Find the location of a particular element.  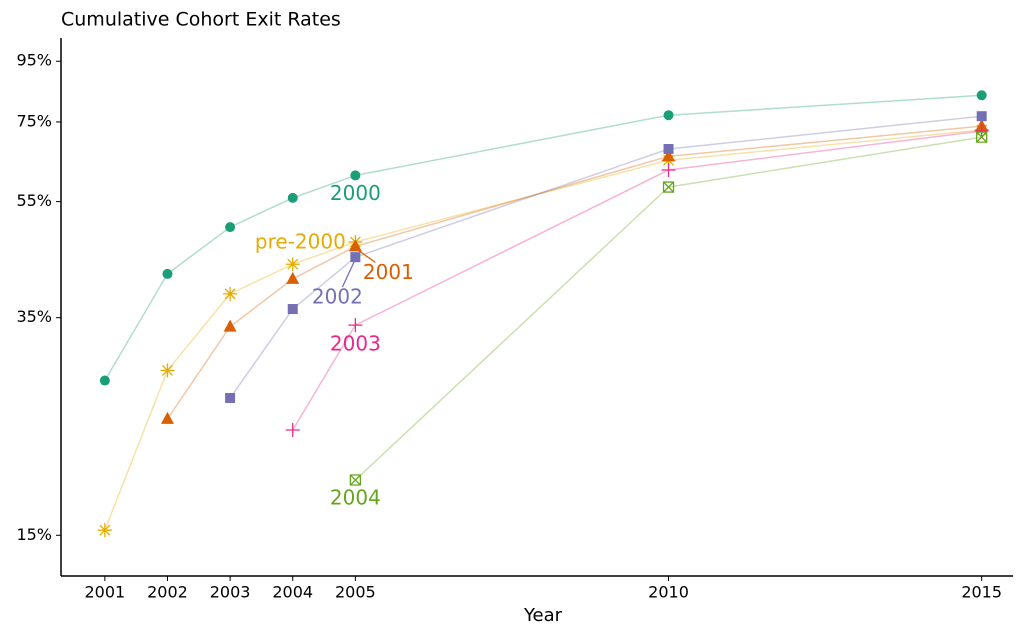

y-tick-label: 95% is located at coordinates (34, 60).